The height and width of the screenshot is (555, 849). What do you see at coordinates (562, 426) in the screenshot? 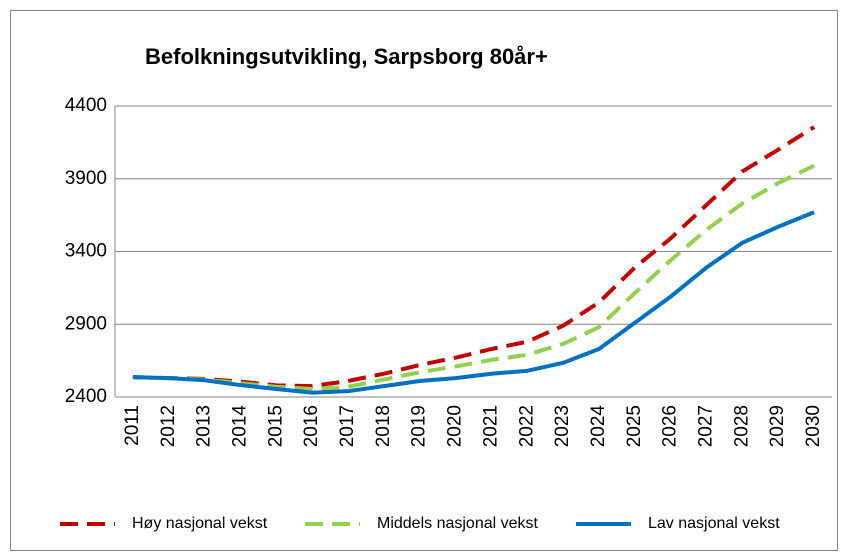
I see `x-tick-label: 2023` at bounding box center [562, 426].